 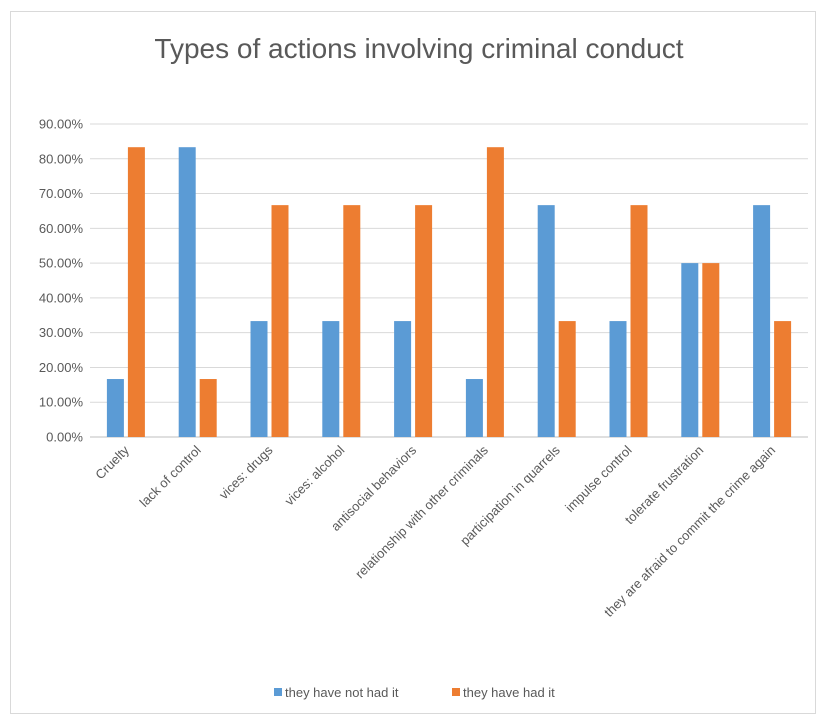 I want to click on y-tick-label: 0.00%, so click(x=64, y=437).